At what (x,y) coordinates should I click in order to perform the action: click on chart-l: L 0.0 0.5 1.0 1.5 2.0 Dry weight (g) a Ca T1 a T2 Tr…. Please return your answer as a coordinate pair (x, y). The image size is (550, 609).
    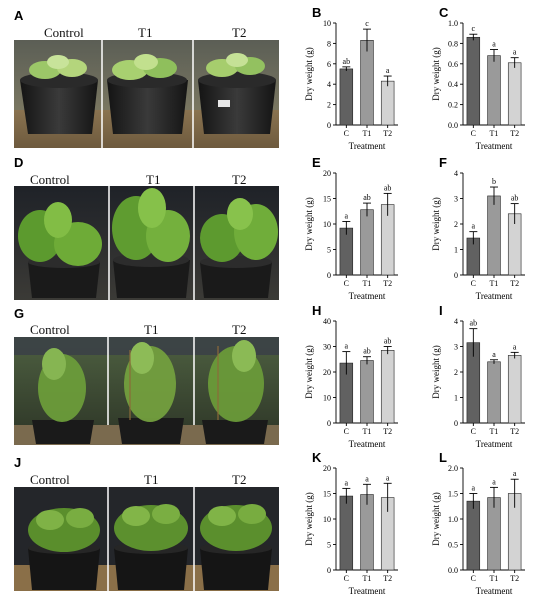
    Looking at the image, I should click on (478, 523).